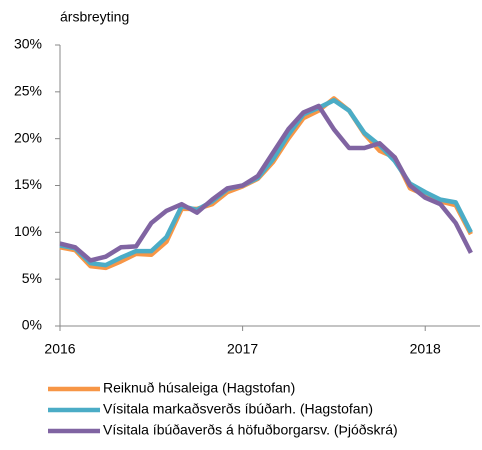 The height and width of the screenshot is (450, 482). What do you see at coordinates (28, 91) in the screenshot?
I see `y-tick-label: 25%` at bounding box center [28, 91].